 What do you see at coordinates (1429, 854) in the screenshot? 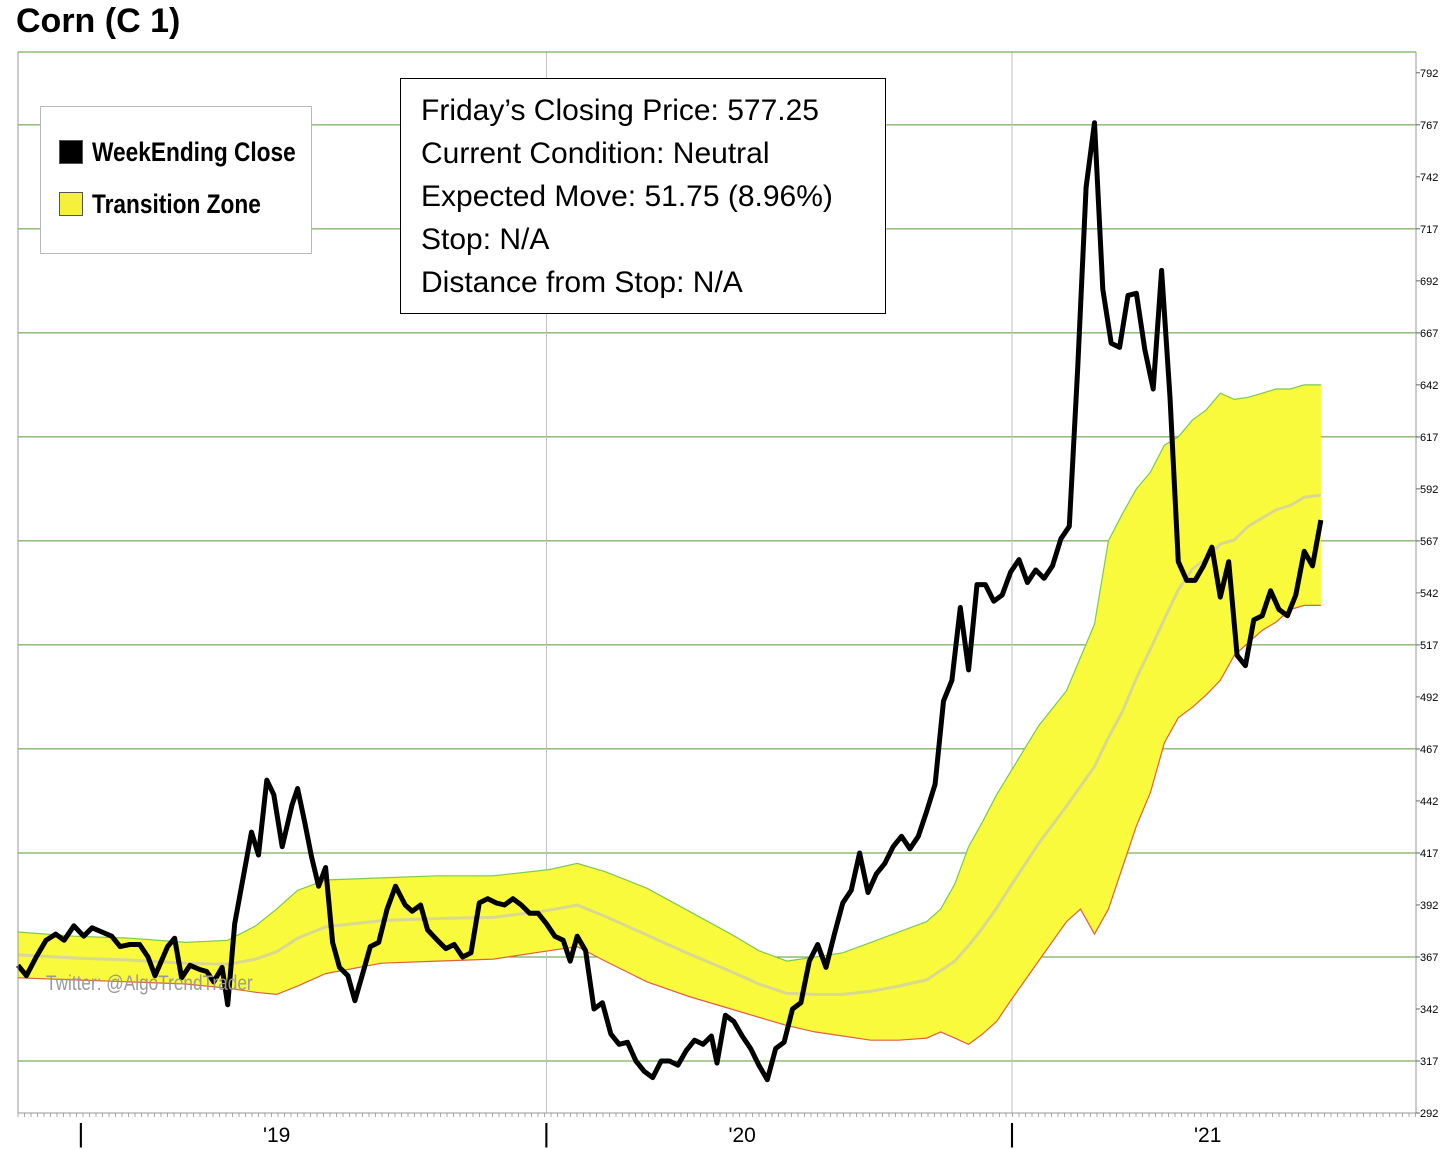
I see `y-tick-label: 417` at bounding box center [1429, 854].